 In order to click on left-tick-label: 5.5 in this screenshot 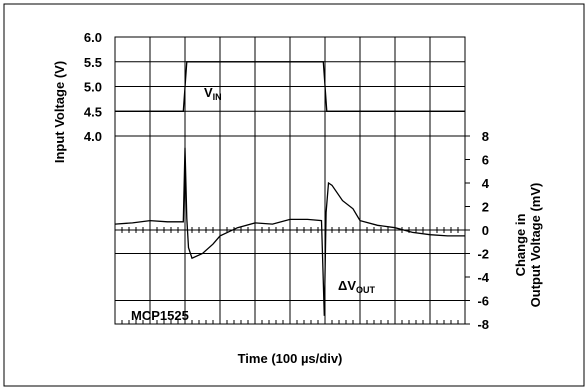, I will do `click(93, 62)`.